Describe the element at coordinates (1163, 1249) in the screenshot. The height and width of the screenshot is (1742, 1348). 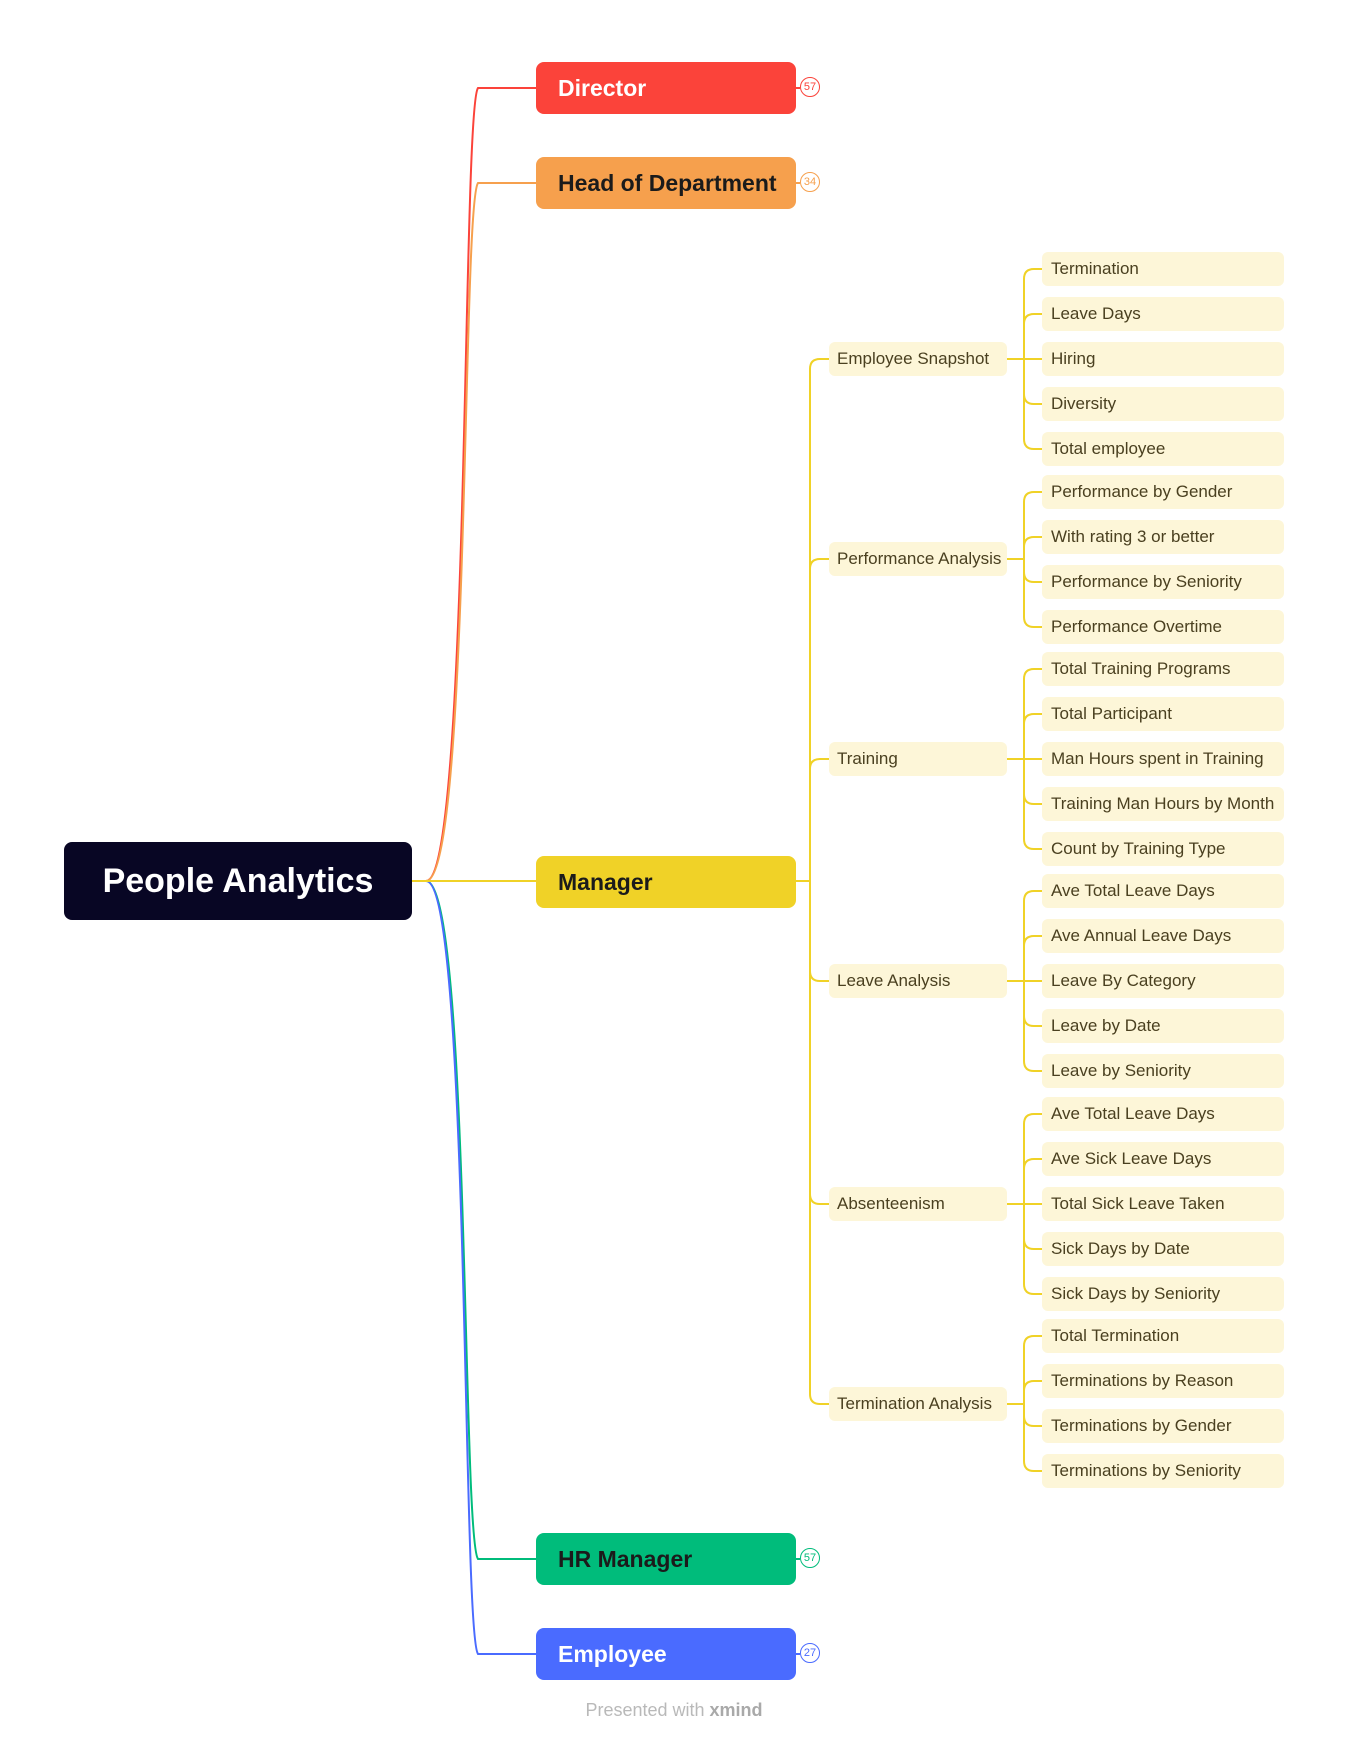
I see `leaf-topic: Sick Days by Date` at that location.